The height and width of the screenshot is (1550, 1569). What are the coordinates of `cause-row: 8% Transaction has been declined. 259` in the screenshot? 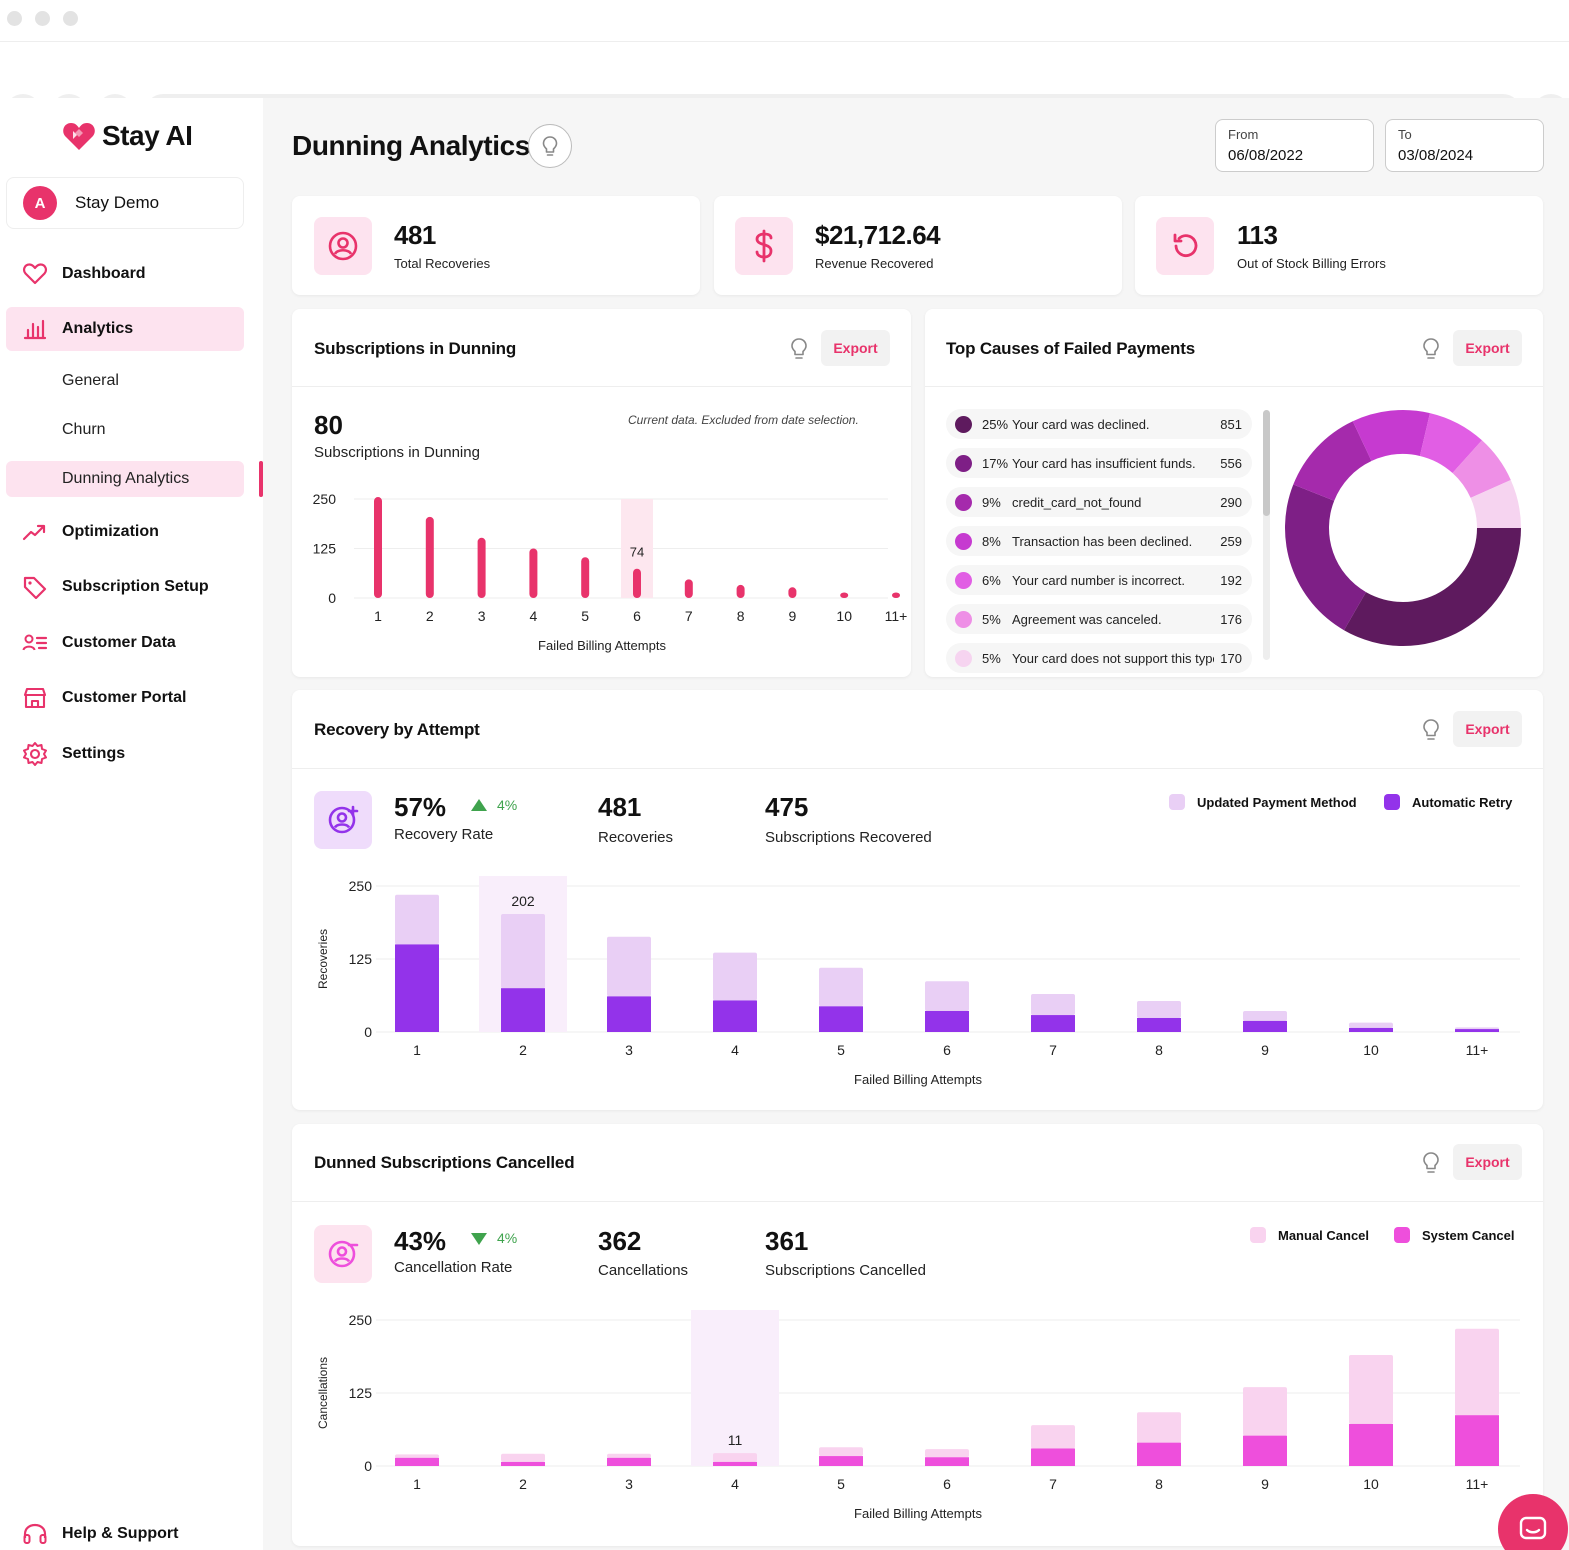 It's located at (1099, 541).